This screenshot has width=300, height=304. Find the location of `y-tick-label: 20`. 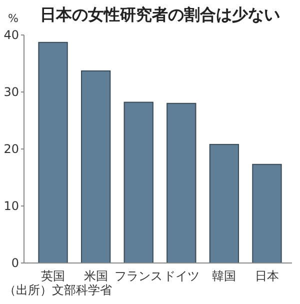

y-tick-label: 20 is located at coordinates (11, 149).